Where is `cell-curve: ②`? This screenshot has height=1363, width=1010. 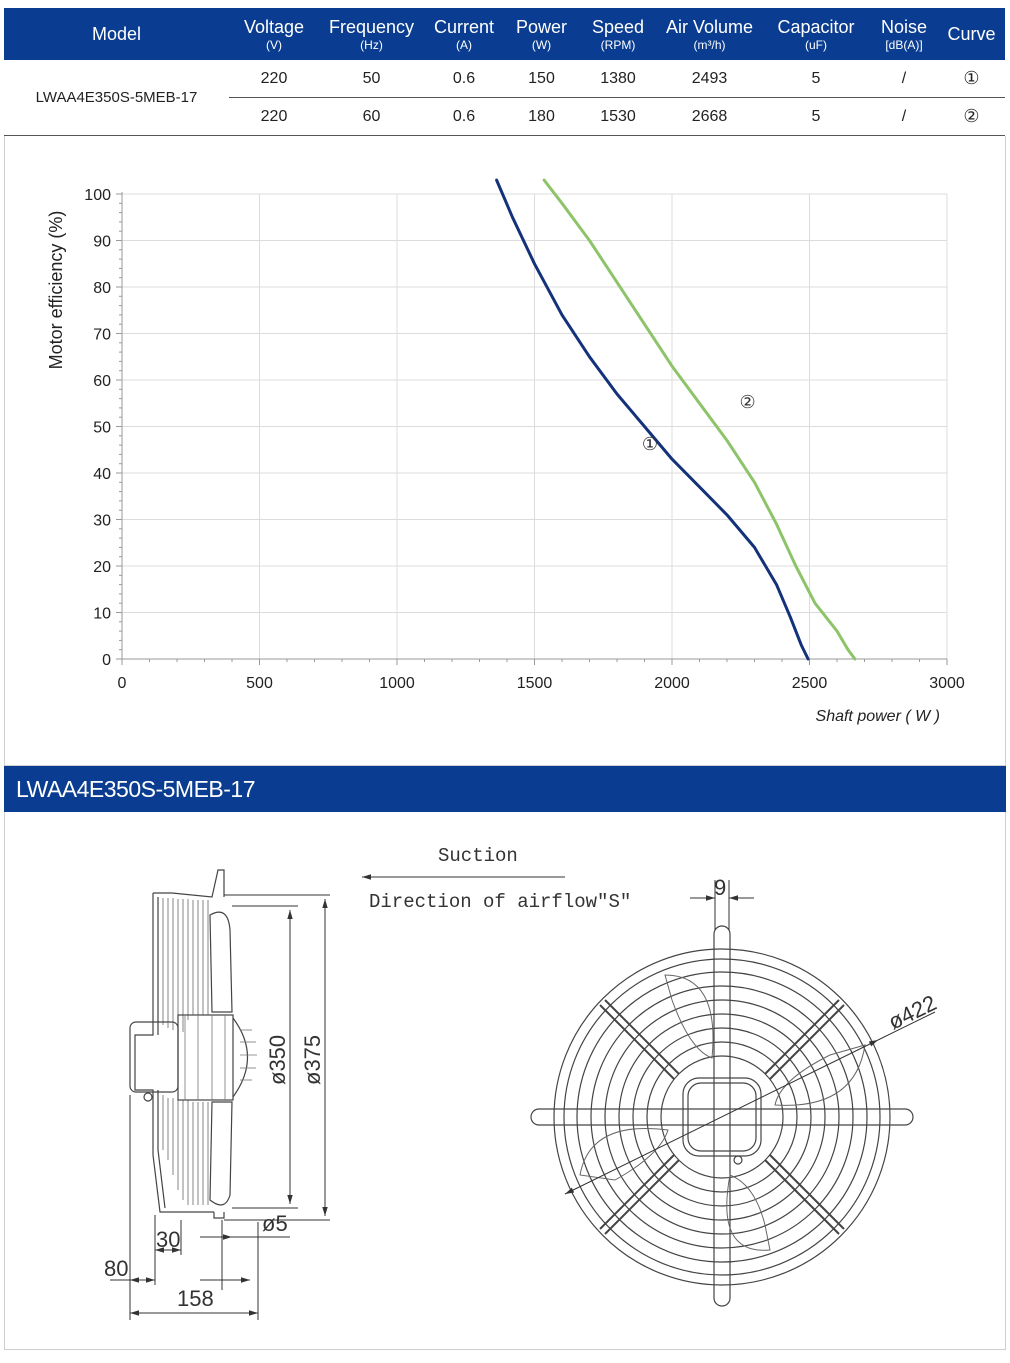
cell-curve: ② is located at coordinates (971, 116).